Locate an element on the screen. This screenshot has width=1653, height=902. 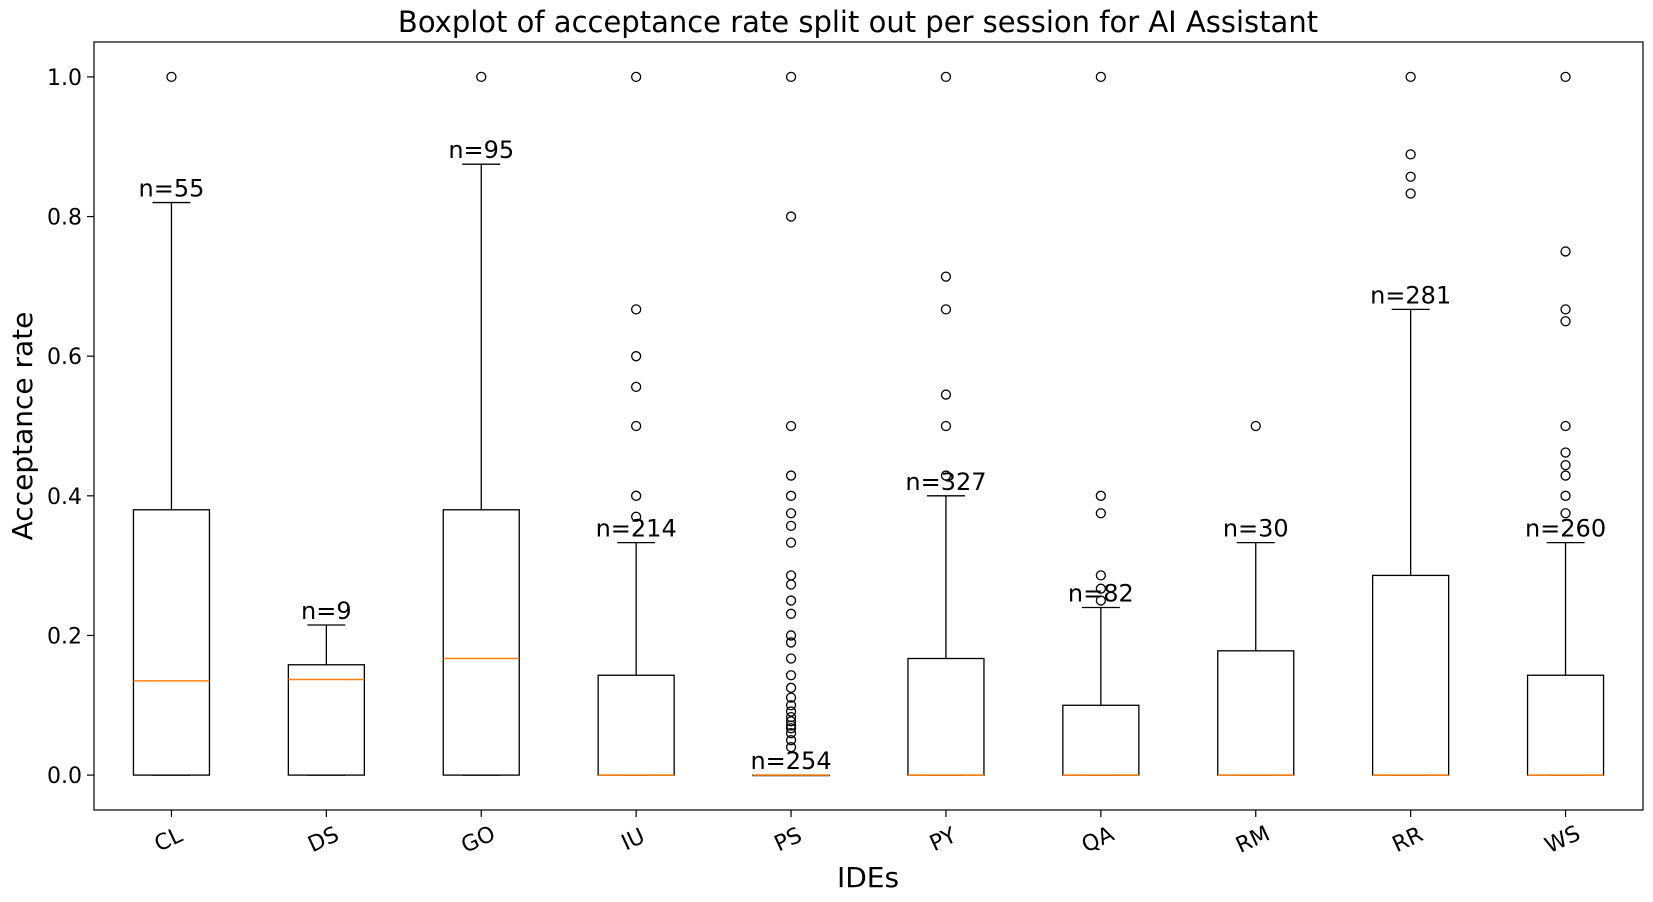
sample-size-label: n=30 is located at coordinates (1256, 529).